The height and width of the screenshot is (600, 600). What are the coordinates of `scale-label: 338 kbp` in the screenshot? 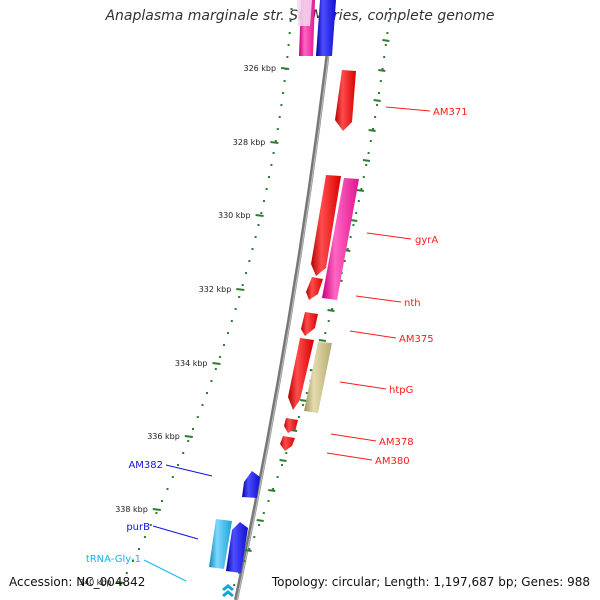 It's located at (131, 509).